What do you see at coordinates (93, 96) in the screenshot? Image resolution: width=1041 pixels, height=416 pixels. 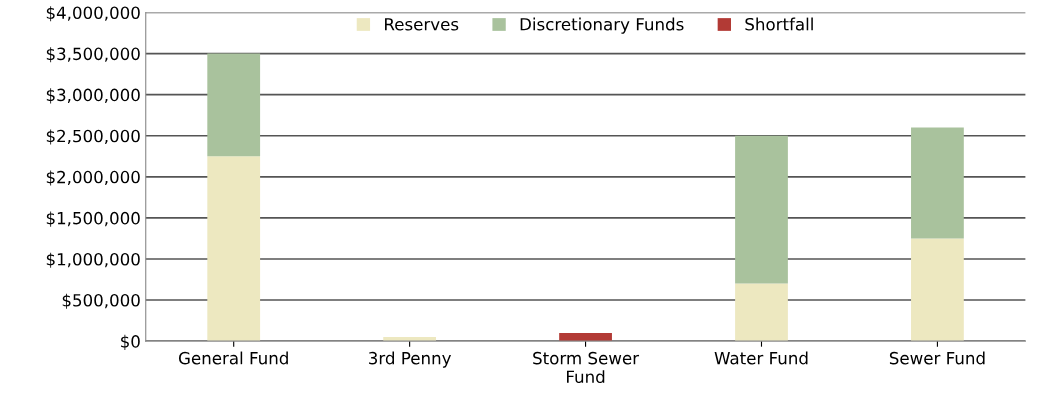 I see `y-tick-label: $3,000,000` at bounding box center [93, 96].